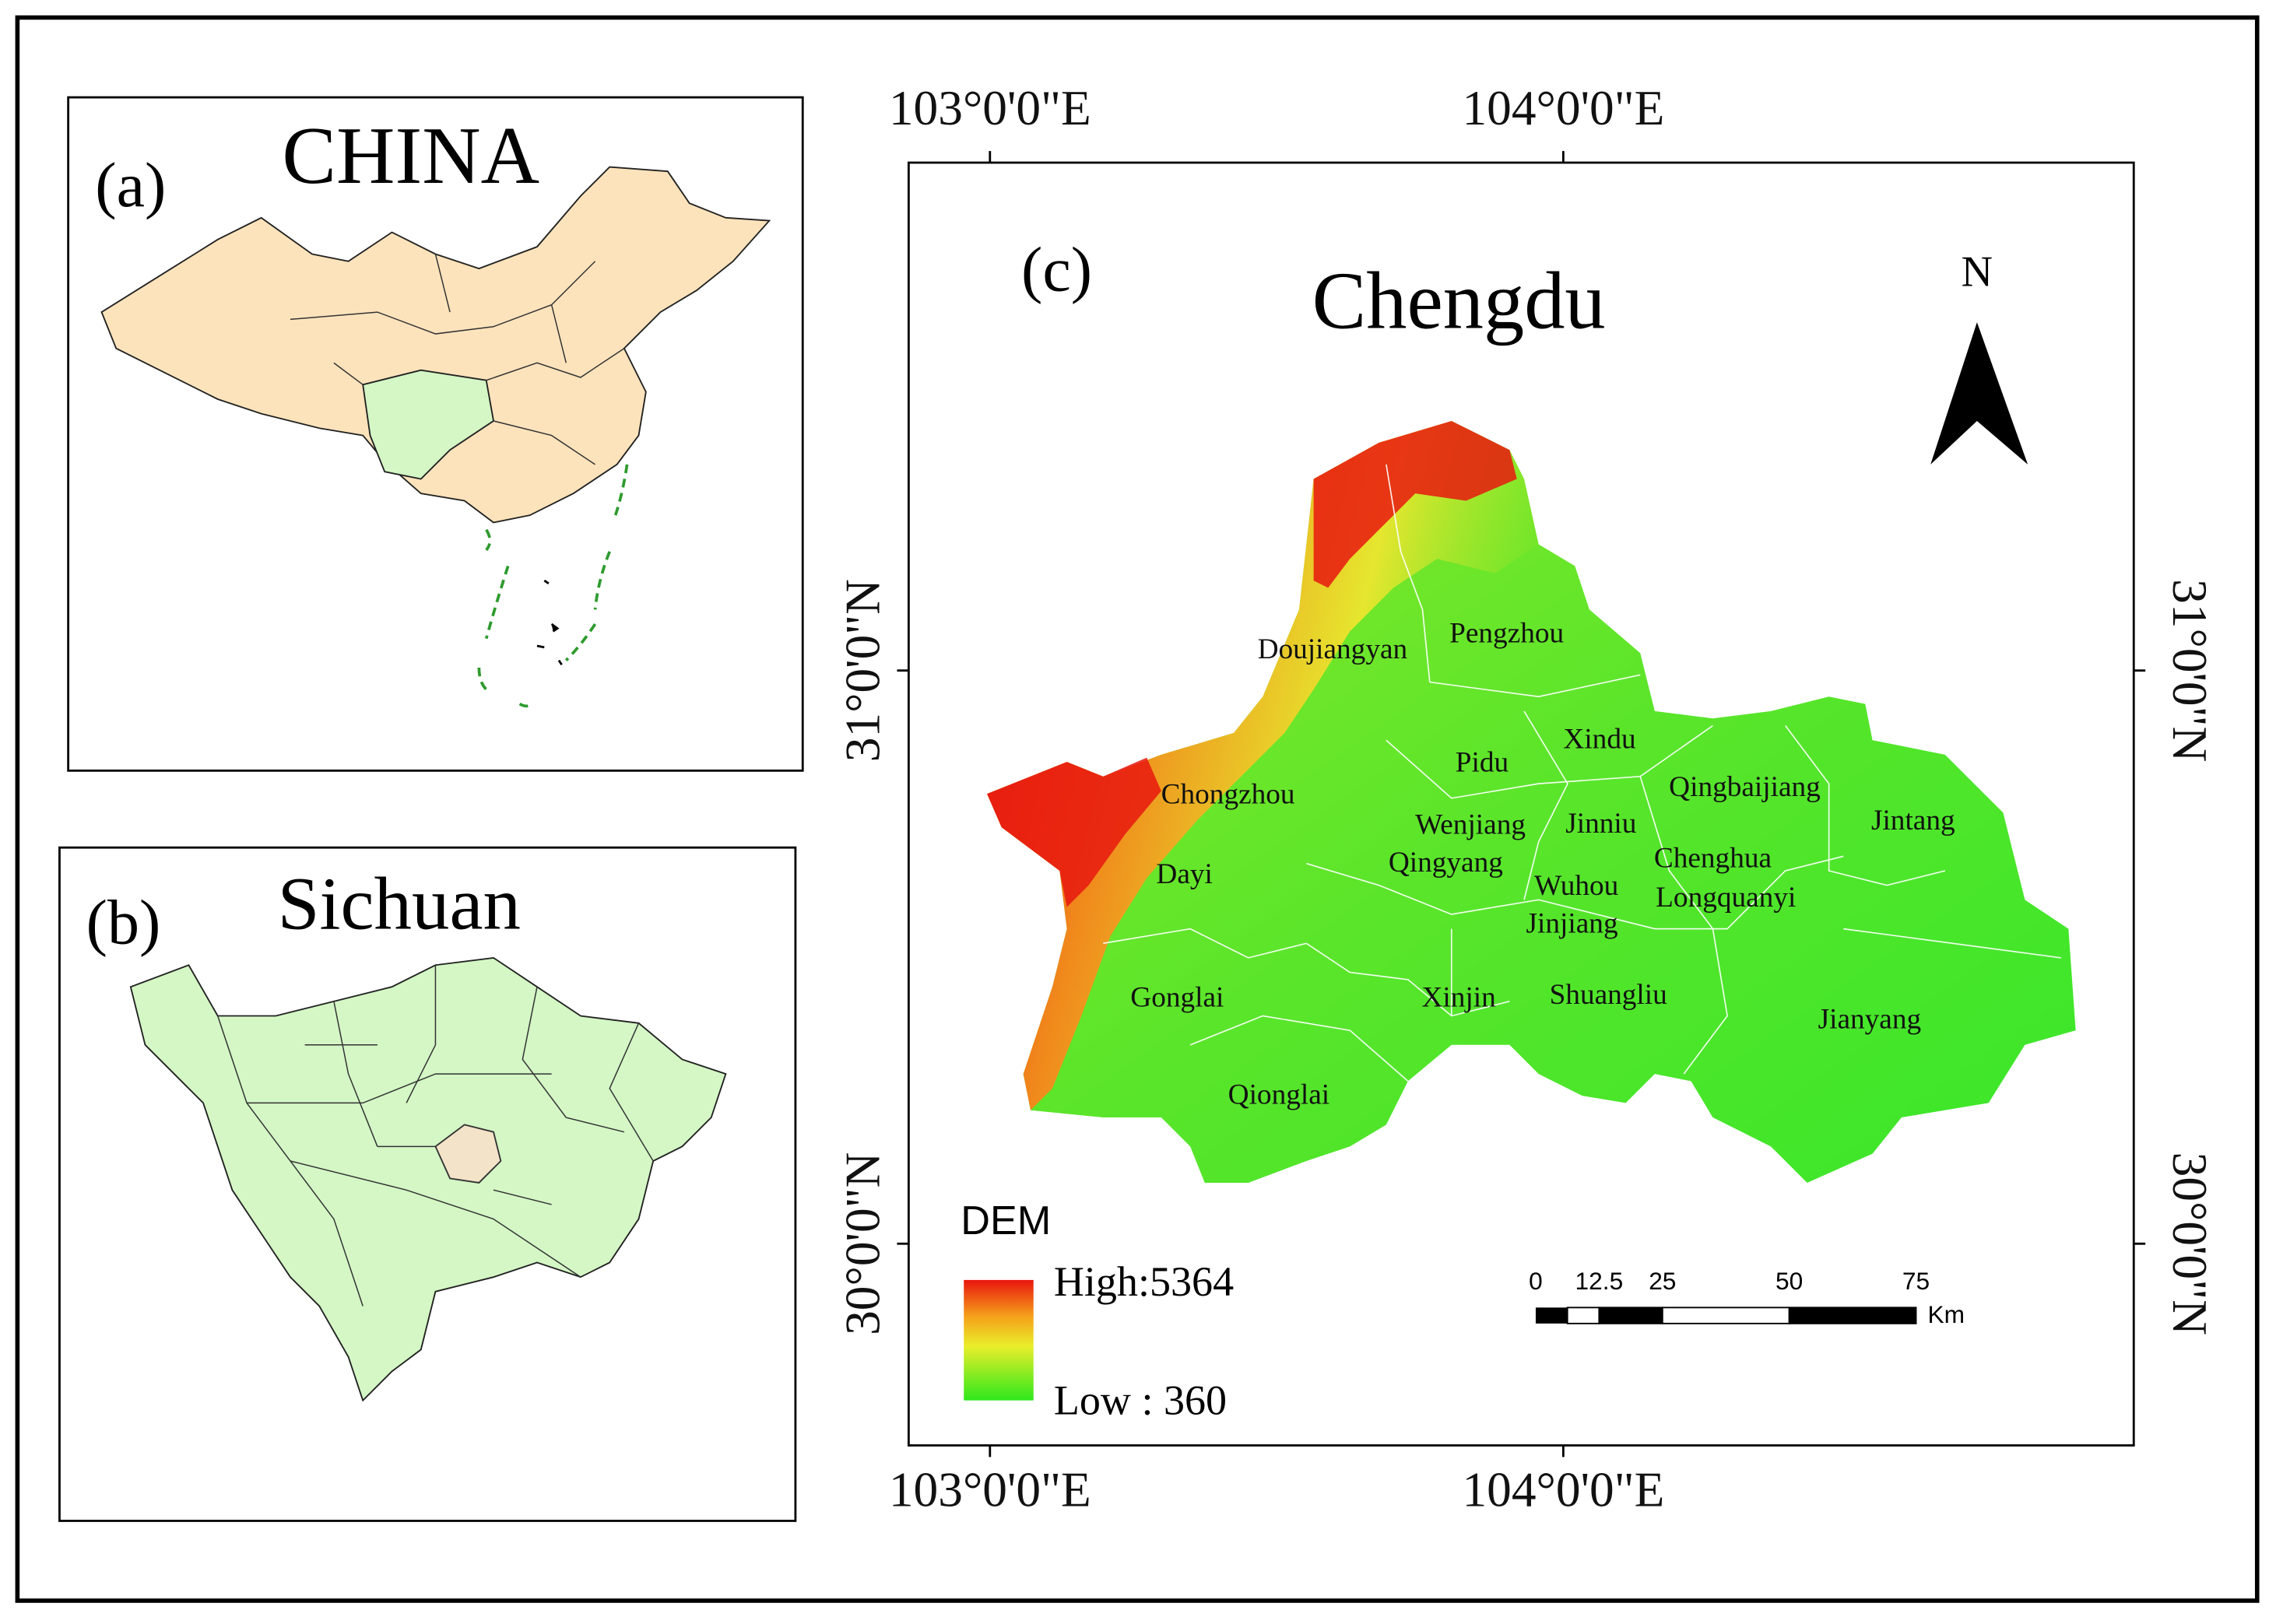 The height and width of the screenshot is (1624, 2276). Describe the element at coordinates (549, 622) in the screenshot. I see `islands` at that location.